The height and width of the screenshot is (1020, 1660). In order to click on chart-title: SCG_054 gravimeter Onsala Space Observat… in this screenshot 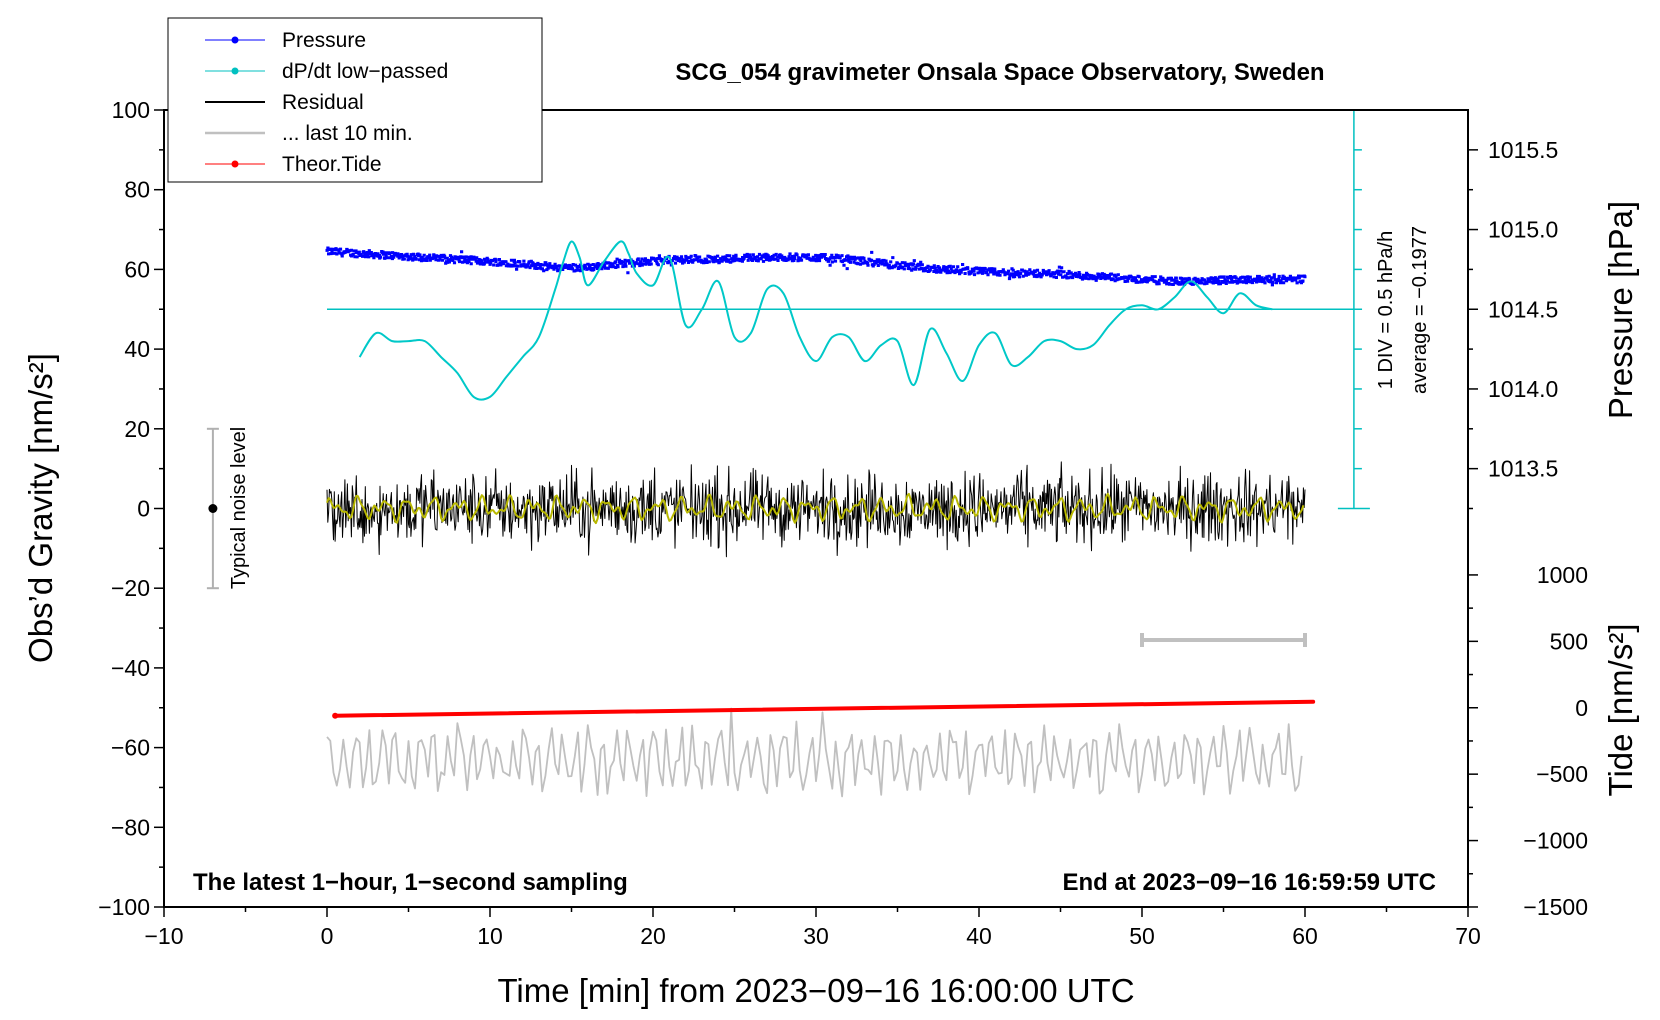, I will do `click(999, 72)`.